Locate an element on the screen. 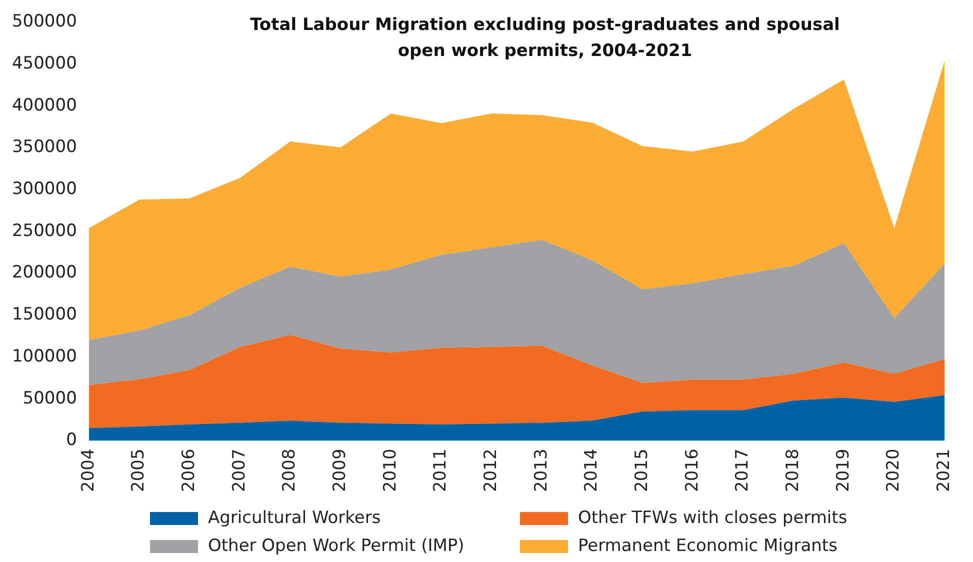  x-tick-label: 2011 is located at coordinates (440, 470).